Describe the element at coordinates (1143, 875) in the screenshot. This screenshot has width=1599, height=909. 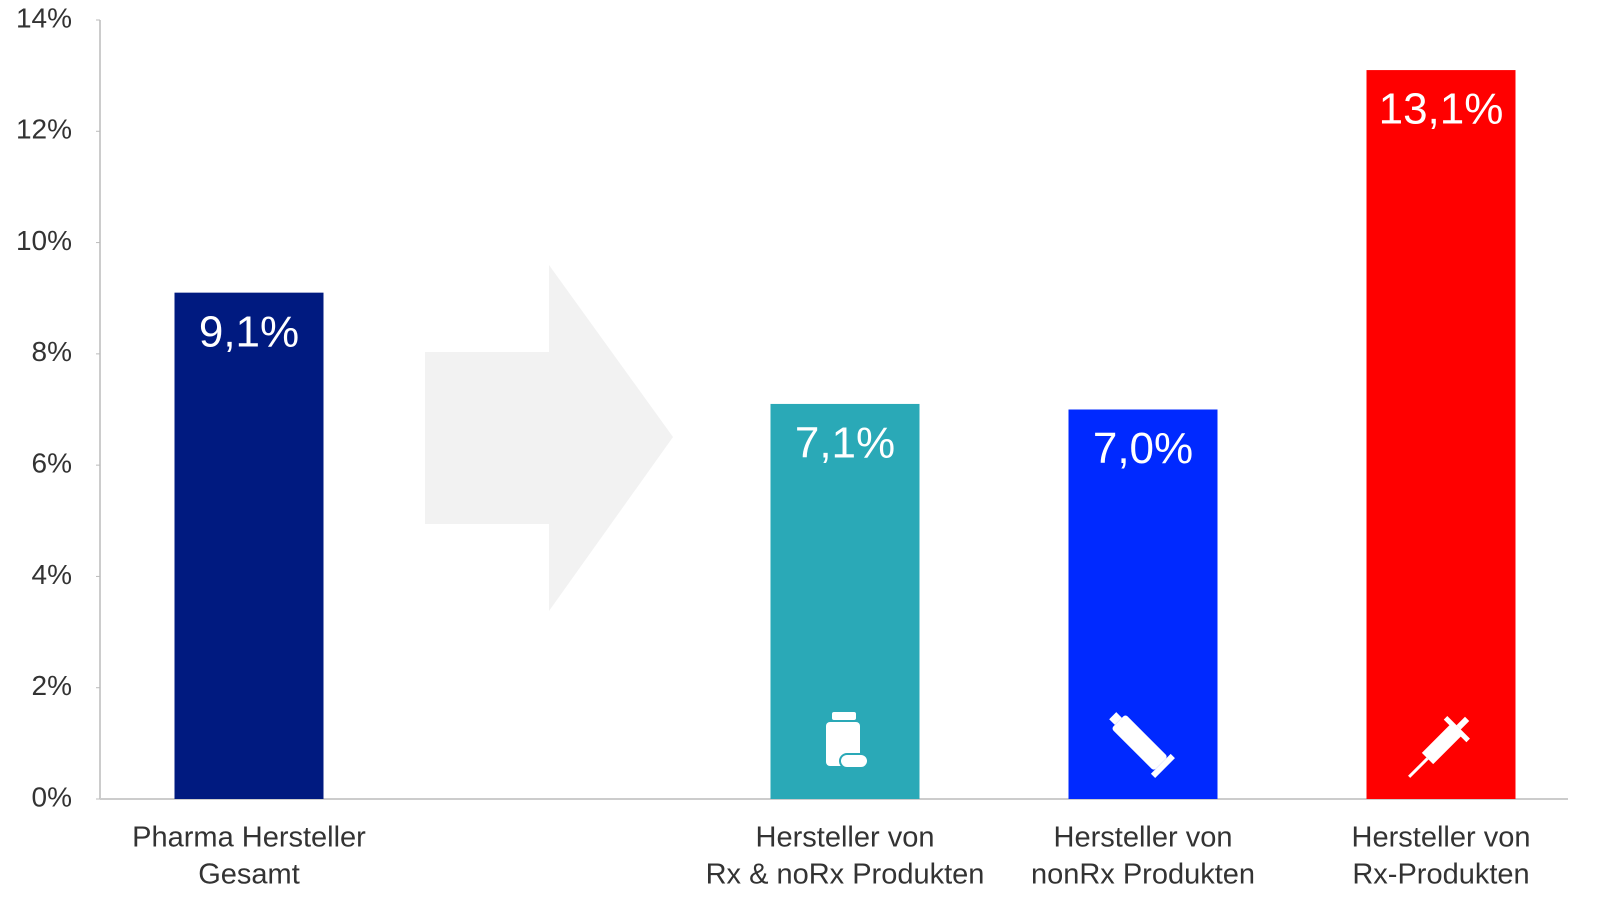
I see `x-tick-label: nonRx Produkten` at that location.